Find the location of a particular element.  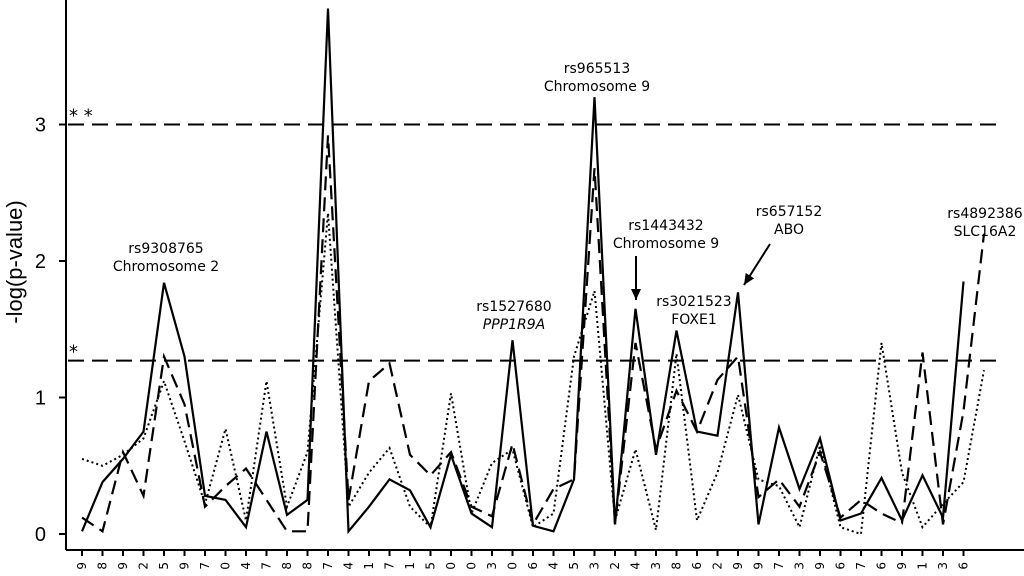

annotation-gene: FOXE1 is located at coordinates (694, 320).